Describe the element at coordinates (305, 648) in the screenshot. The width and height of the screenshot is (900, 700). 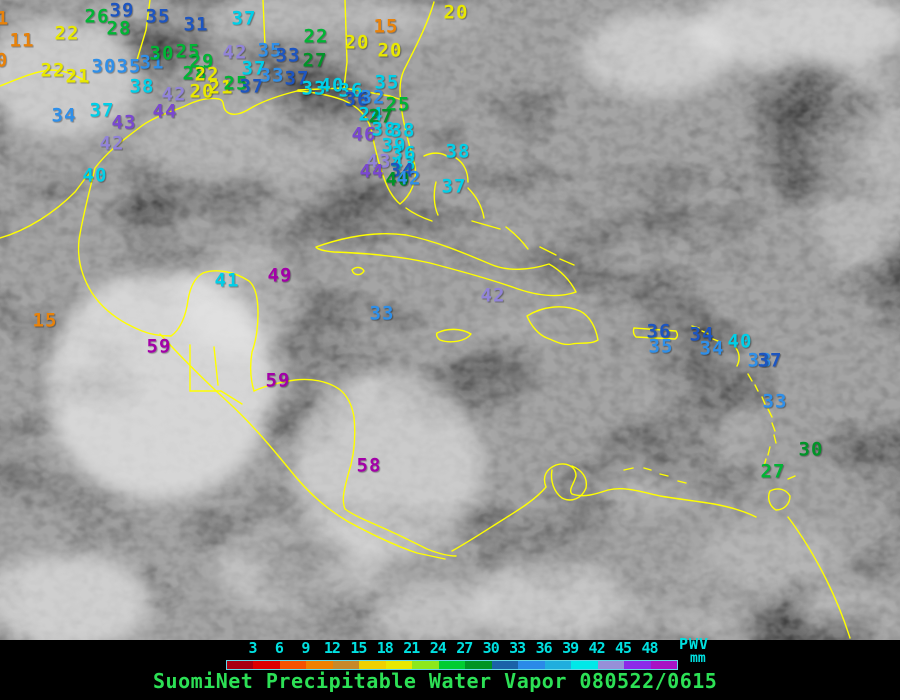
I see `colorbar-tick-label: 9` at that location.